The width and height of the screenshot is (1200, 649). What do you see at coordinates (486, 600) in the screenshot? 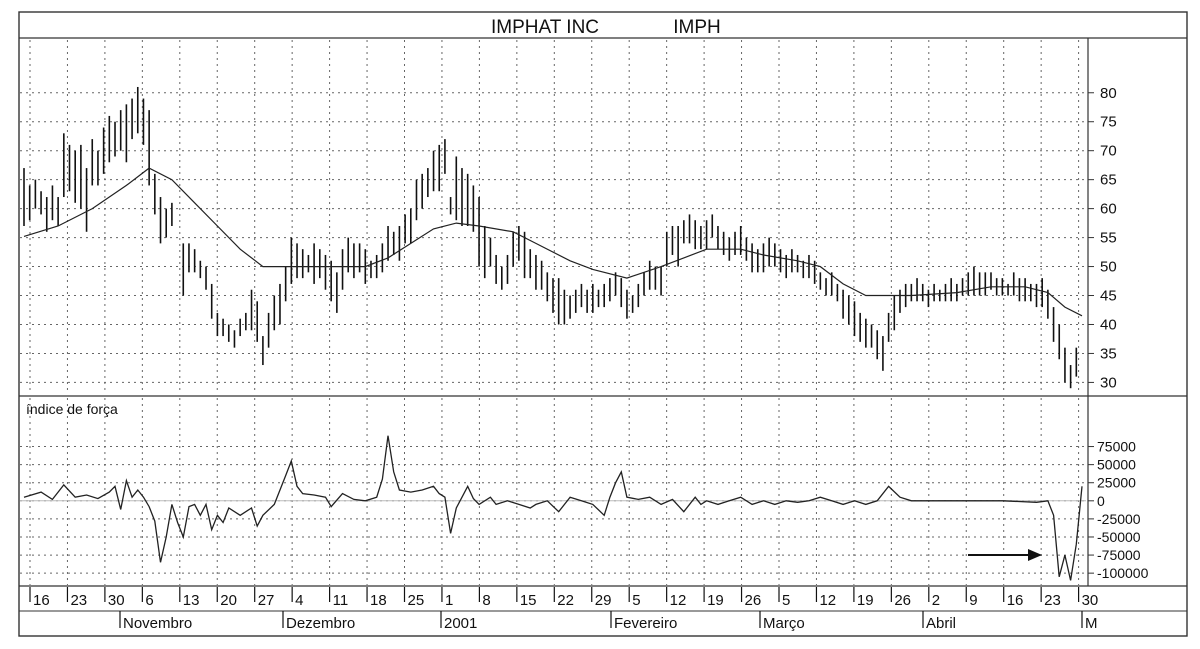
I see `x-day-tick-label: 8` at bounding box center [486, 600].